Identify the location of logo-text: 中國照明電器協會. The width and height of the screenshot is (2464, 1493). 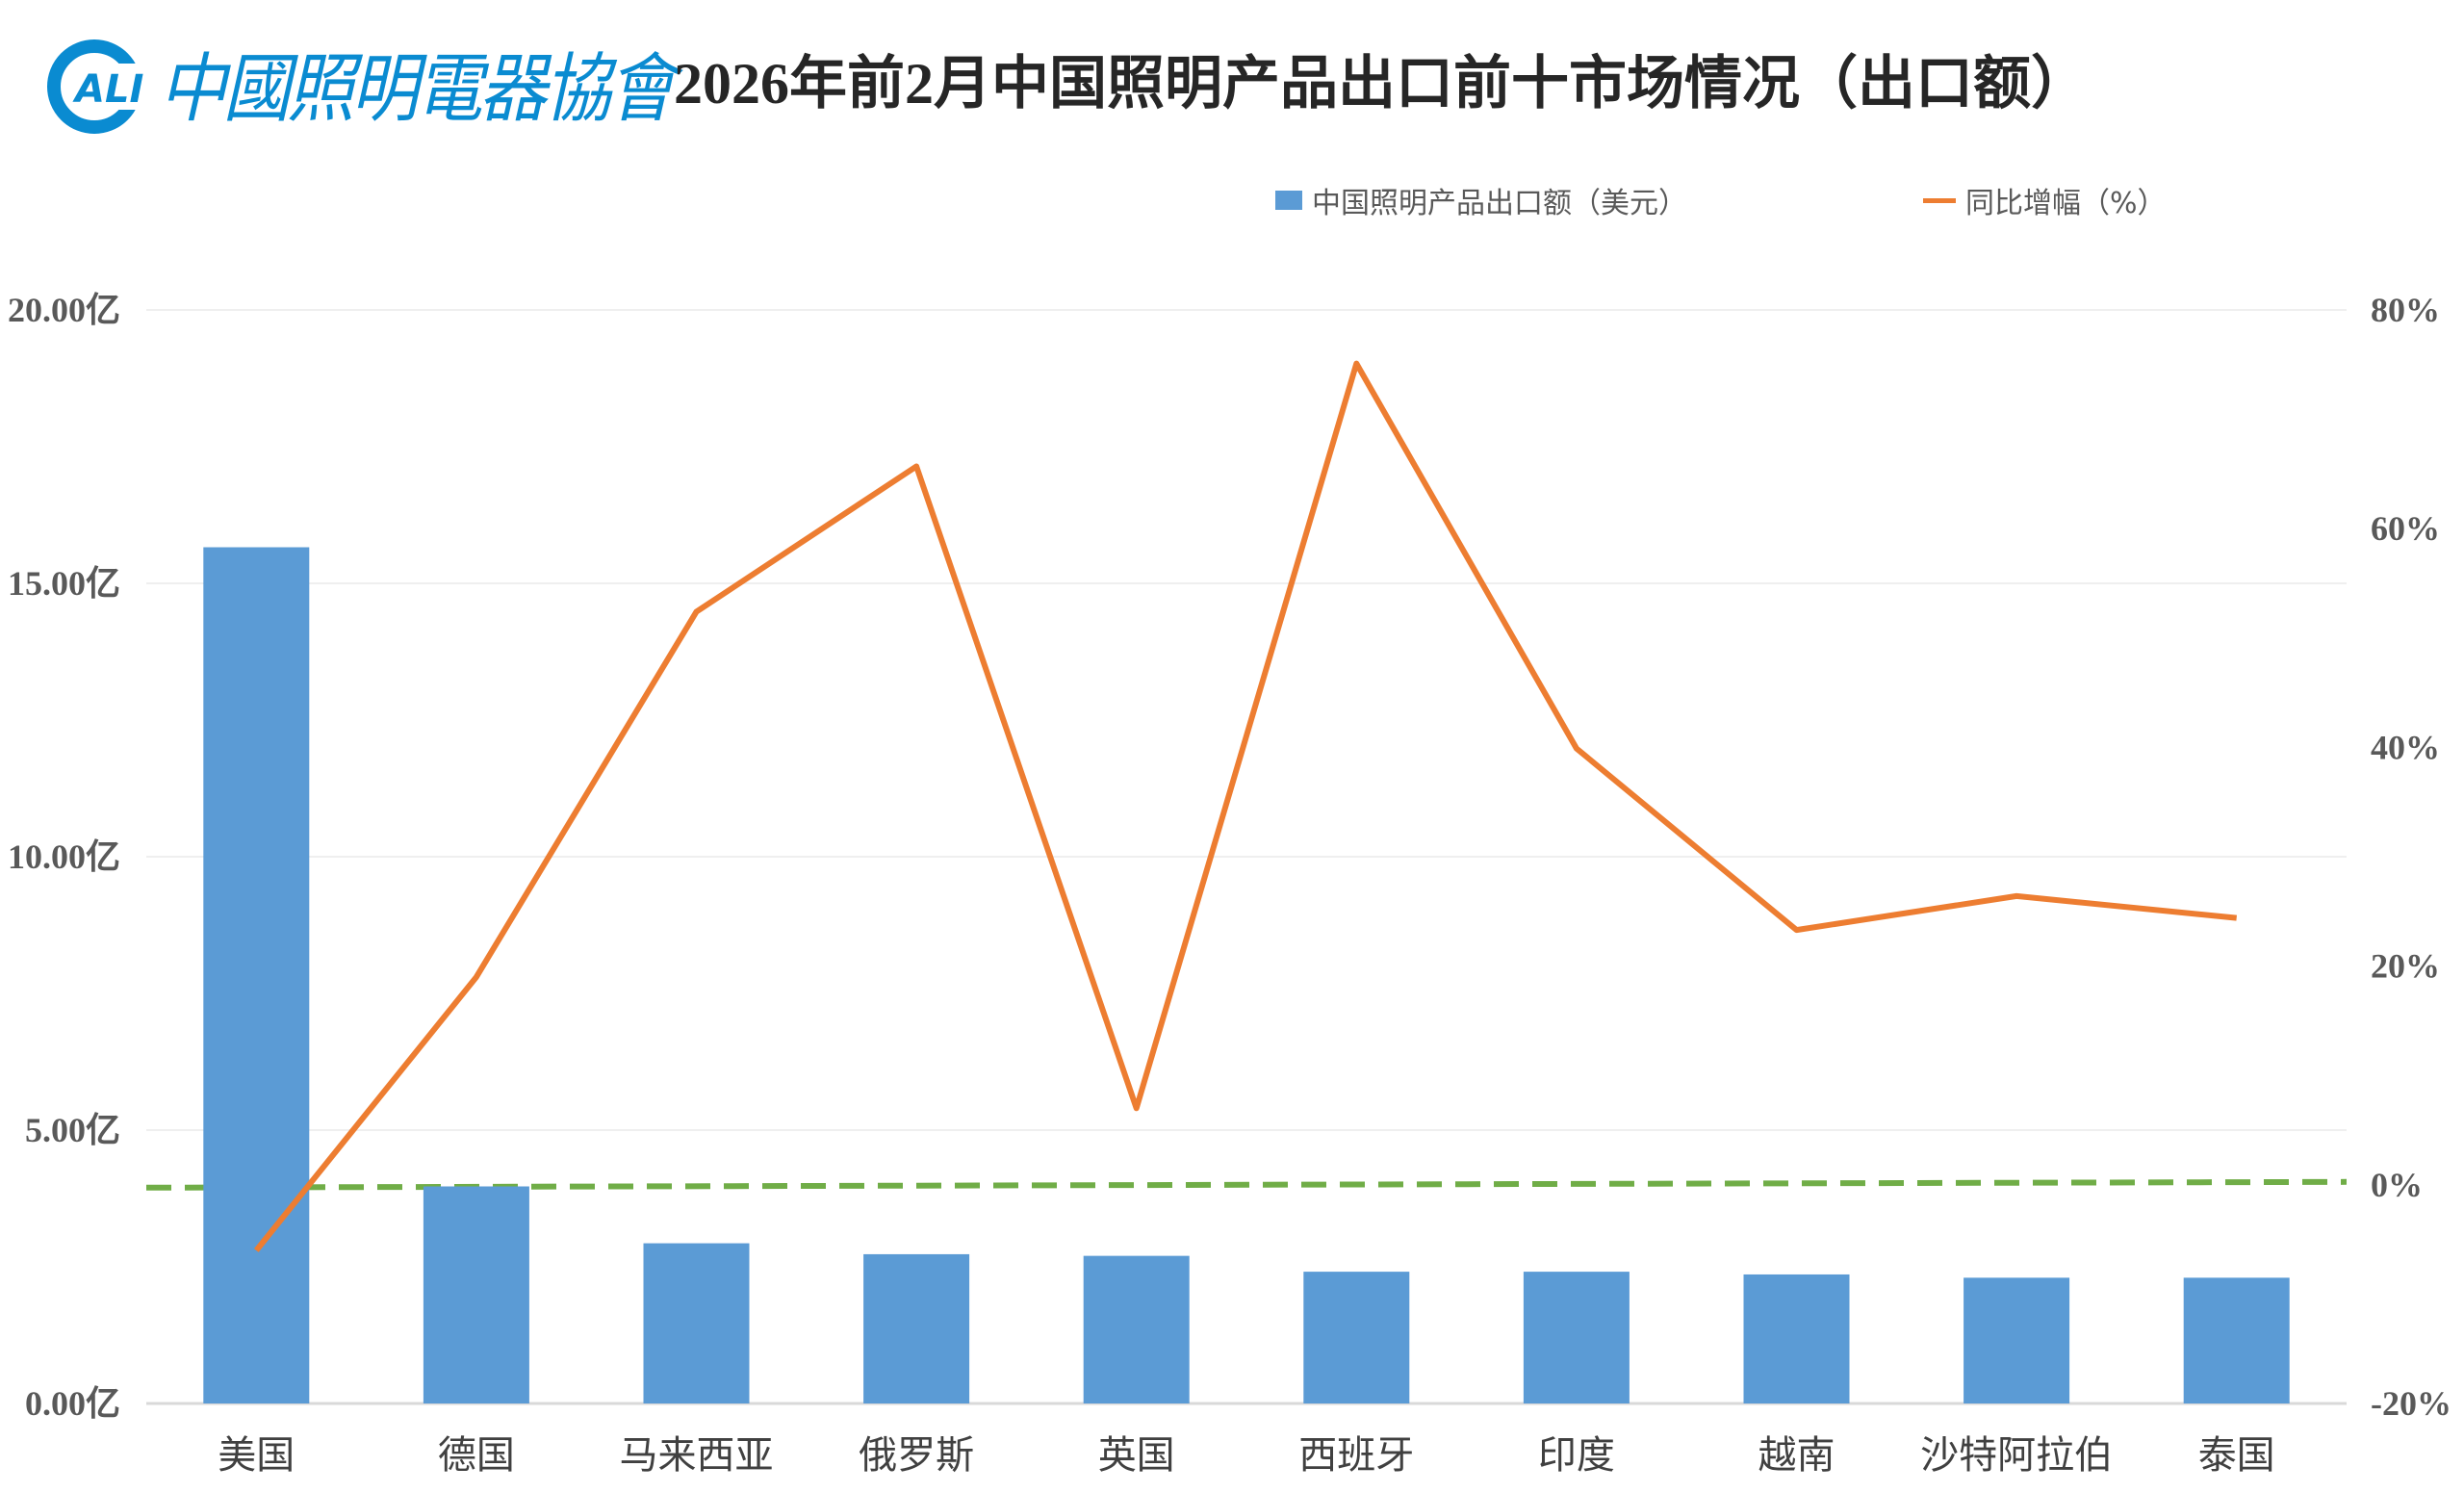
(417, 89).